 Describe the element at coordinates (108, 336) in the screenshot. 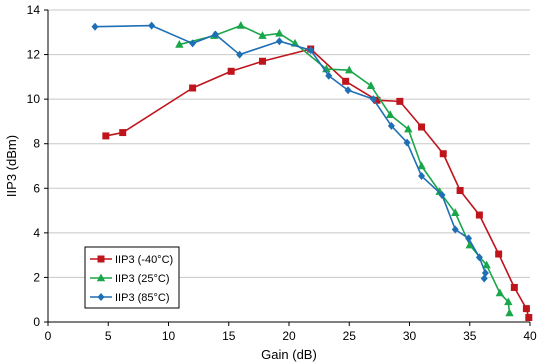

I see `x-tick-label: 5` at that location.